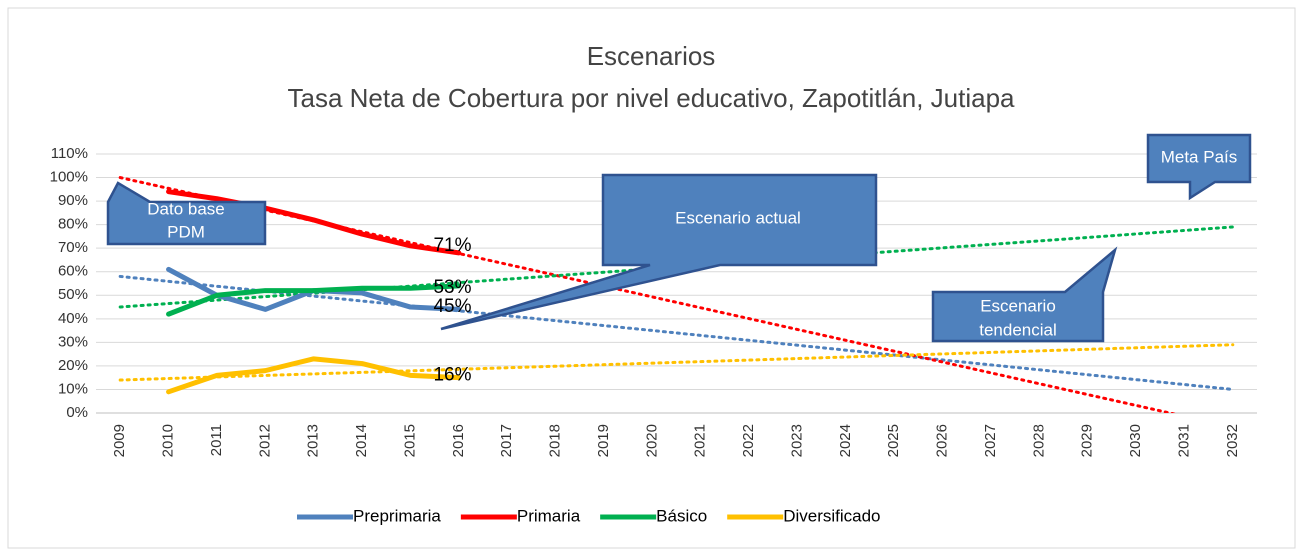 The height and width of the screenshot is (554, 1303). What do you see at coordinates (73, 224) in the screenshot?
I see `y-tick-label: 80%` at bounding box center [73, 224].